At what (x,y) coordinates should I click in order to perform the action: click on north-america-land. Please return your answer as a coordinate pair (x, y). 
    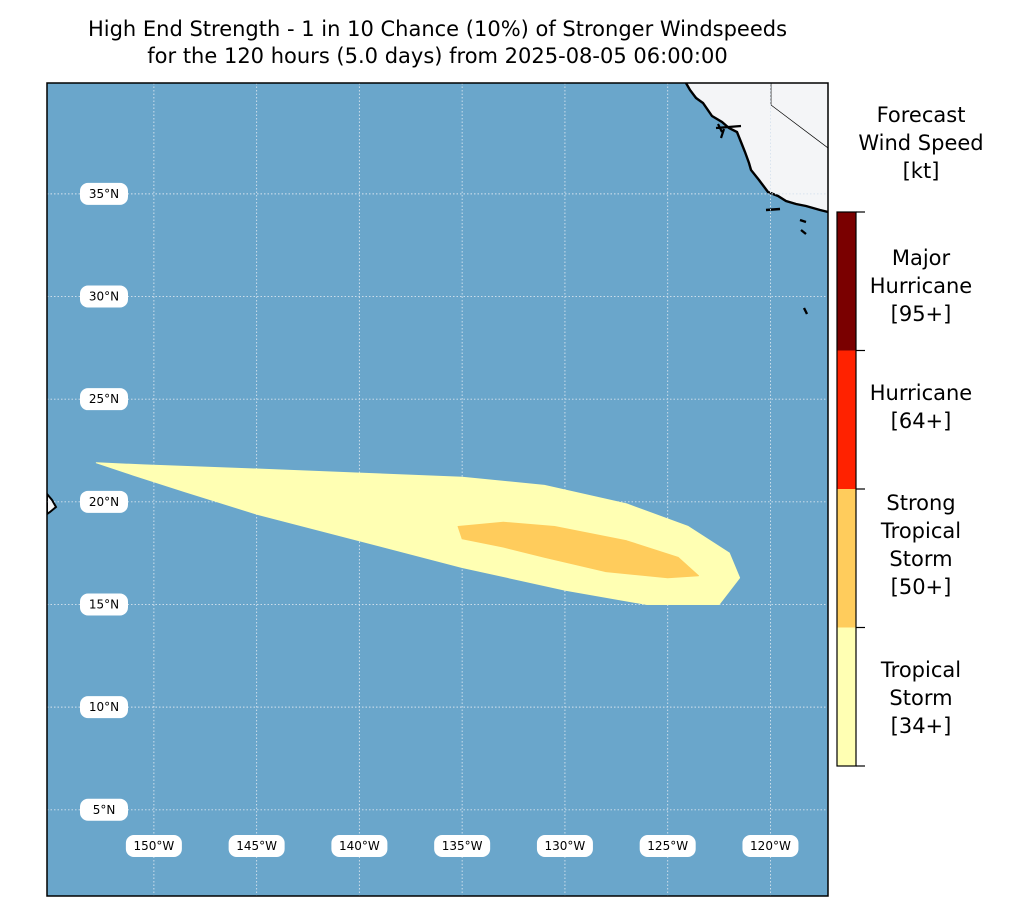
    Looking at the image, I should click on (757, 147).